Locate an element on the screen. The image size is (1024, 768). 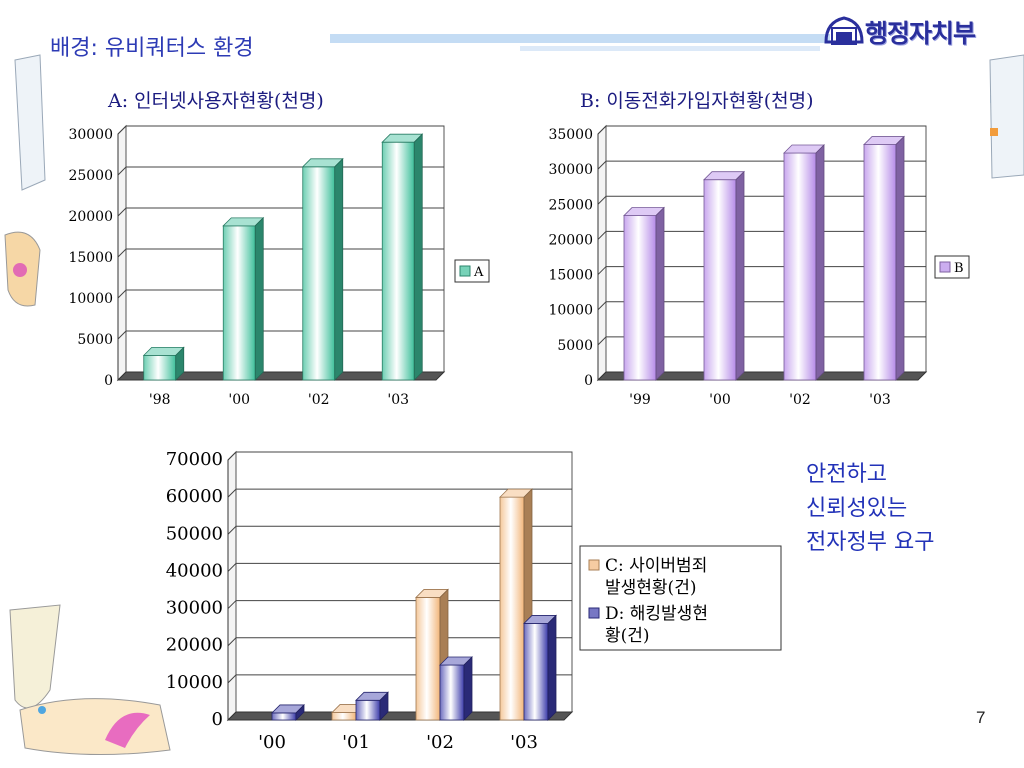
ministry-name: 행정자치부 is located at coordinates (920, 33).